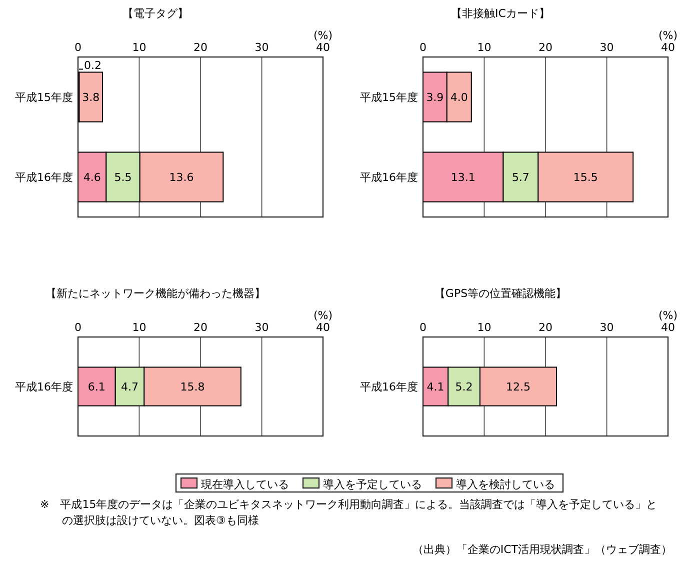 This screenshot has height=580, width=690. What do you see at coordinates (459, 97) in the screenshot?
I see `data-label: 4.0` at bounding box center [459, 97].